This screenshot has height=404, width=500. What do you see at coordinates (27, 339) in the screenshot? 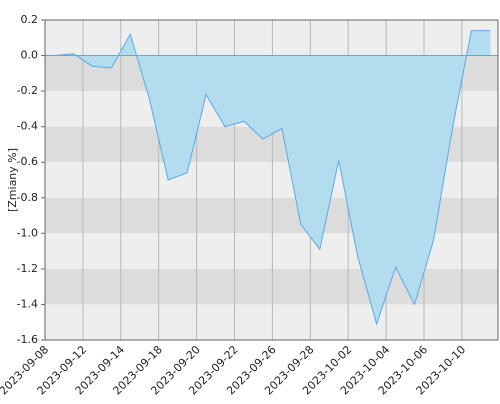
I see `y-tick-label: -1.6` at bounding box center [27, 339].